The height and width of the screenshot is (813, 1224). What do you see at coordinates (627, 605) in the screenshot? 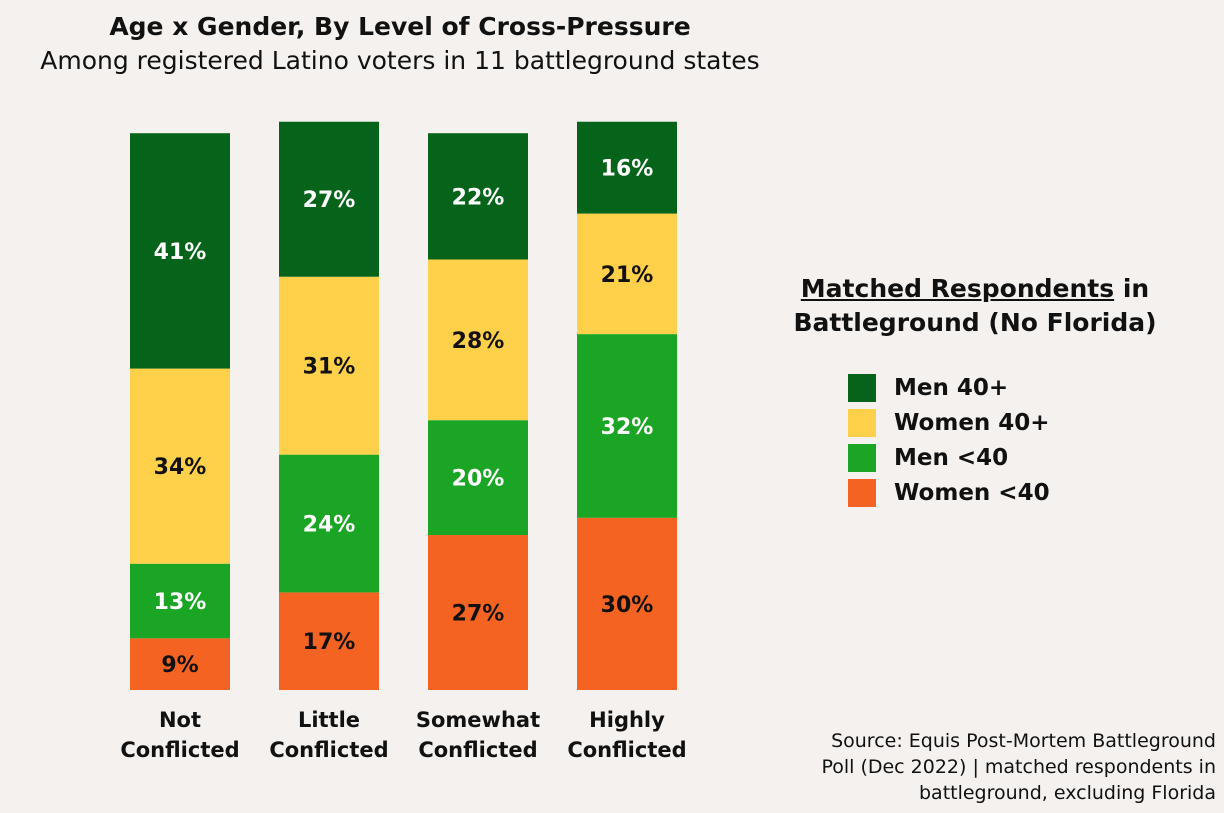
I see `data-label: 30%` at bounding box center [627, 605].